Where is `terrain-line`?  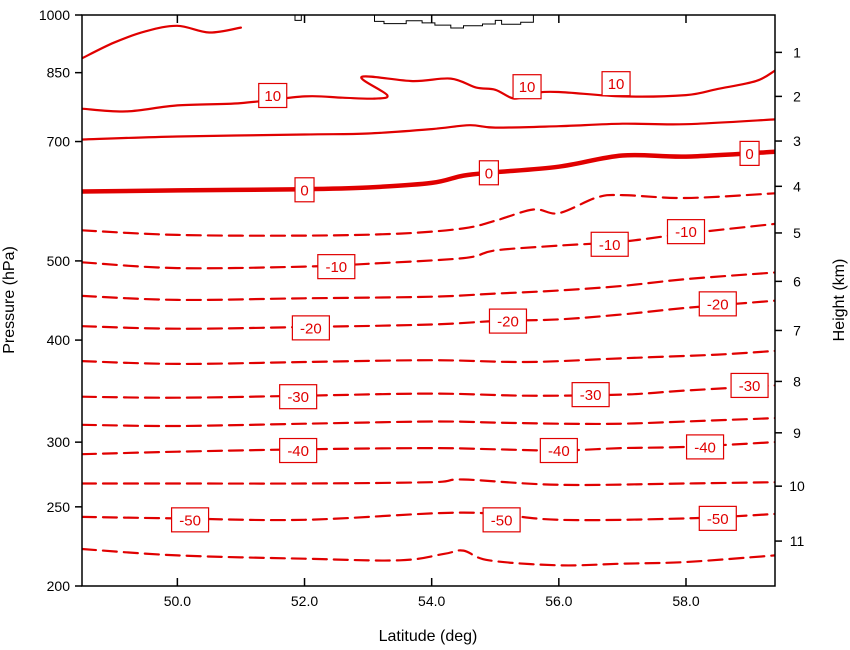 terrain-line is located at coordinates (414, 22).